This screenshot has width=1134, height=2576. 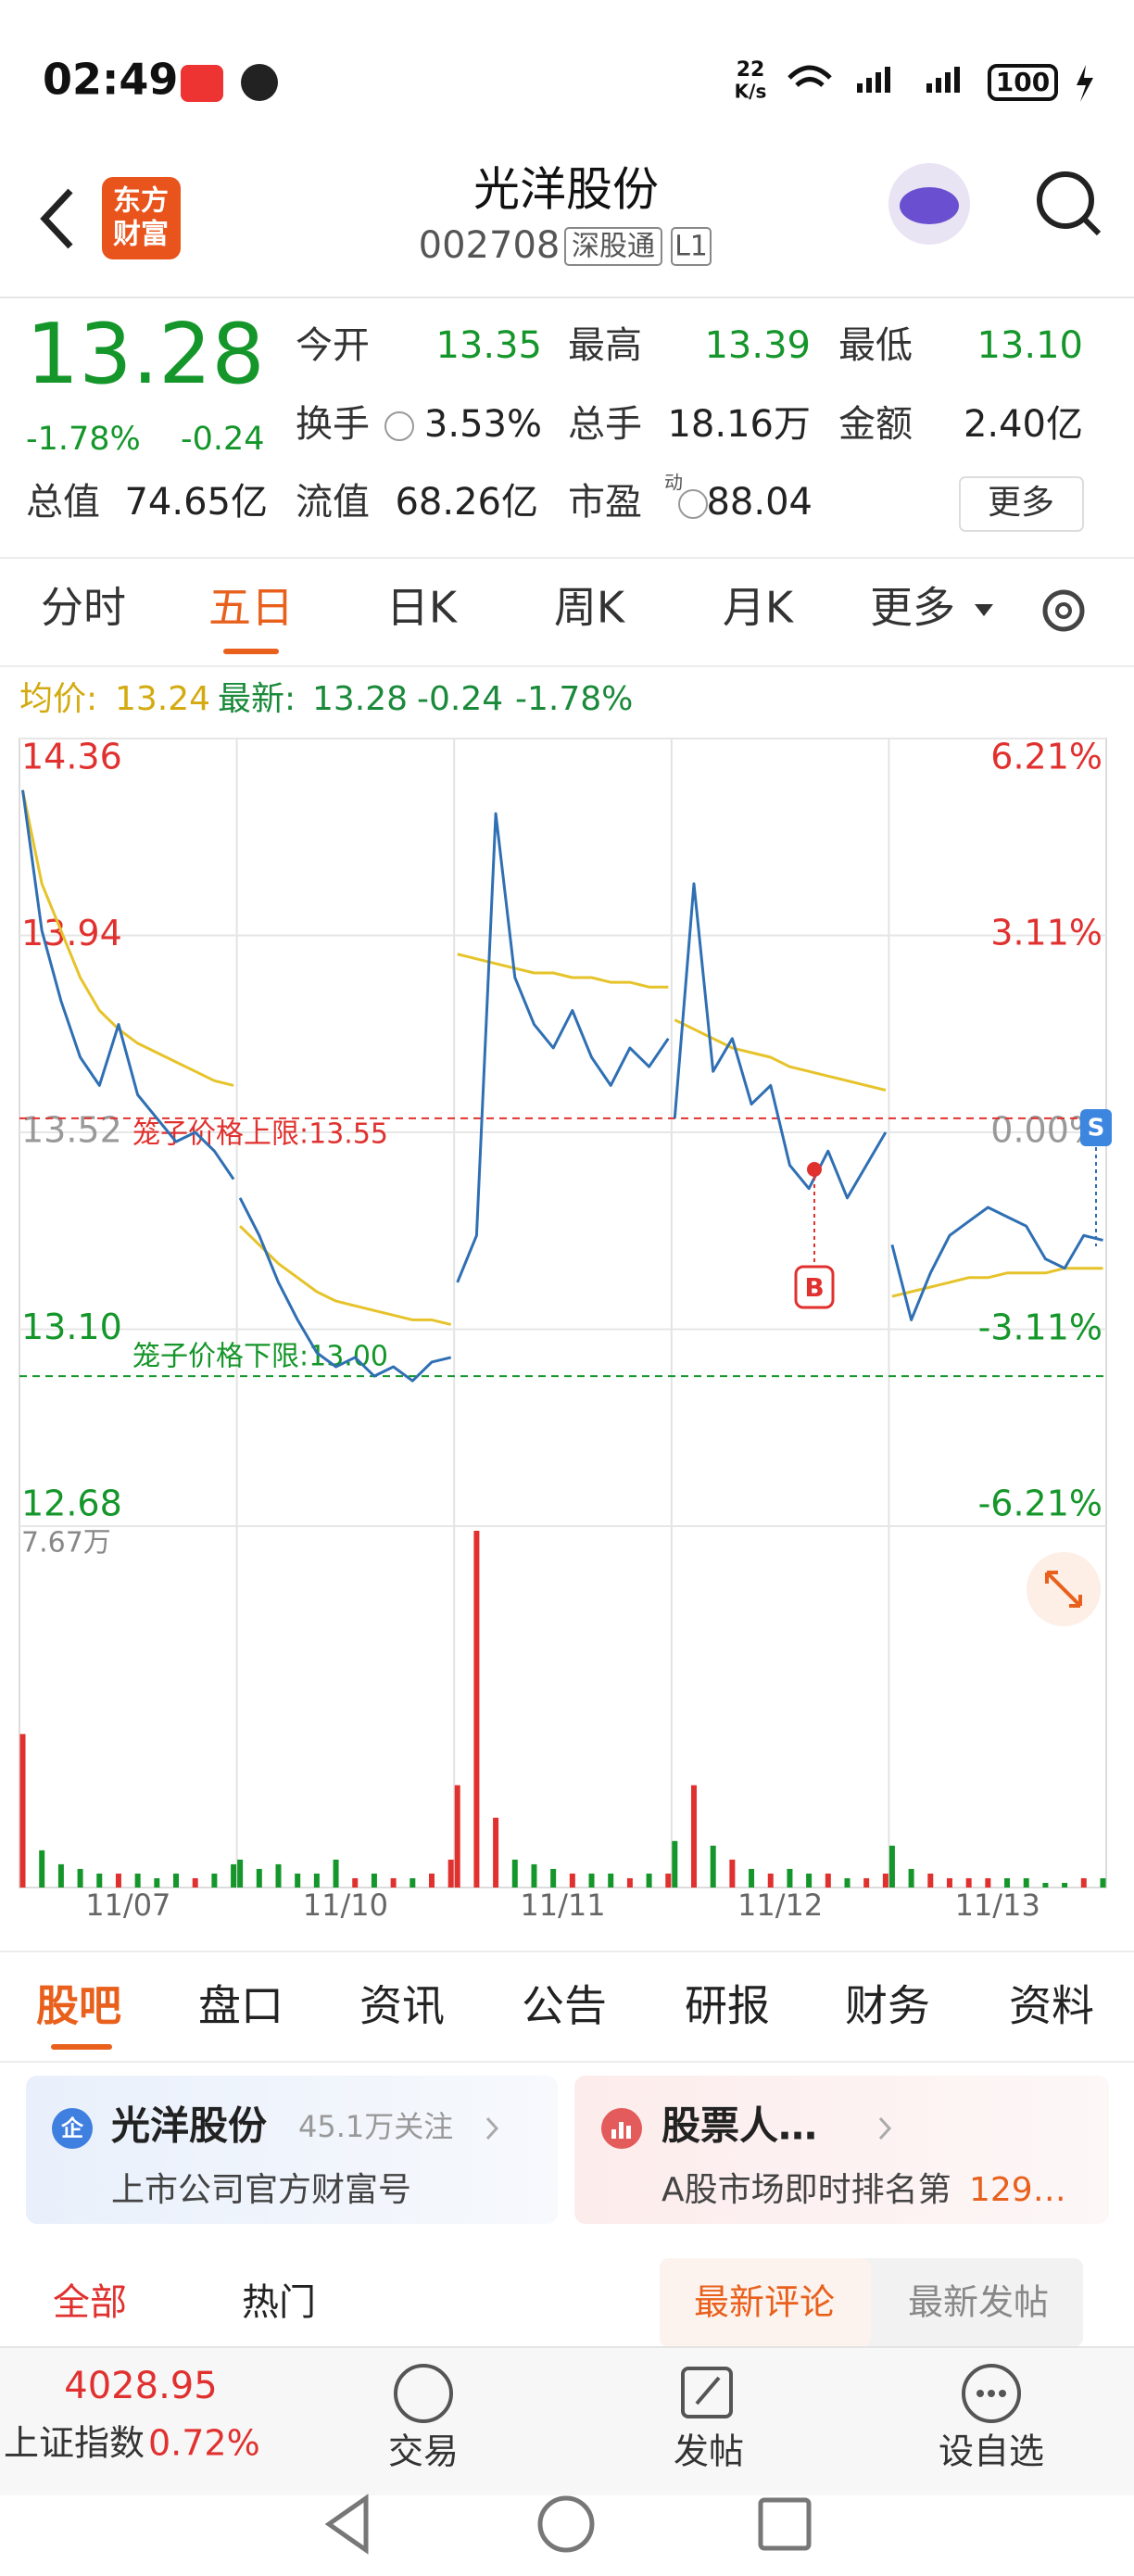 I want to click on sell-marker, so click(x=1096, y=1128).